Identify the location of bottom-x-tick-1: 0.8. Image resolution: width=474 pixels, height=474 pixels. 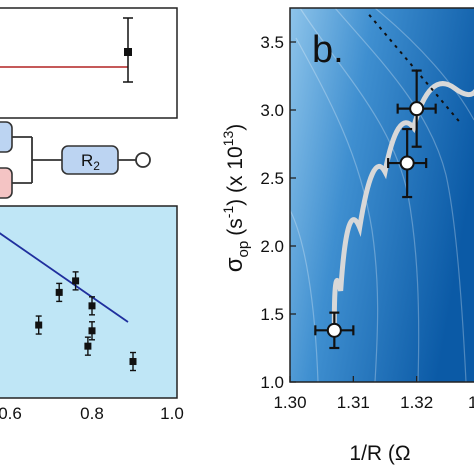
(92, 413).